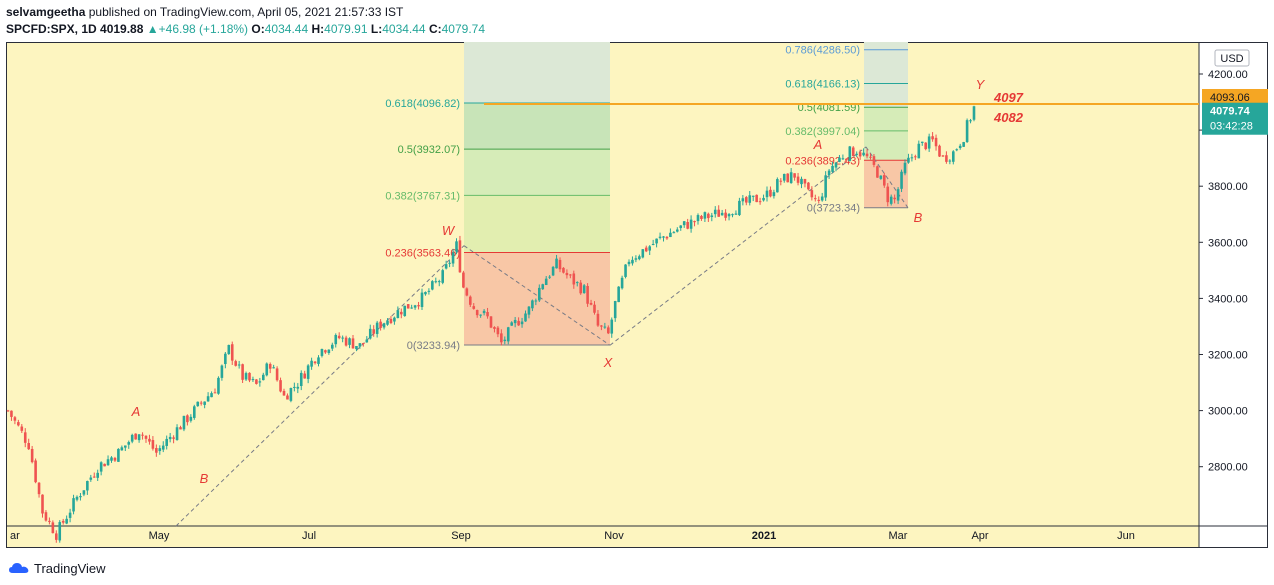 The image size is (1274, 585). Describe the element at coordinates (1008, 97) in the screenshot. I see `target-label: 4097` at that location.